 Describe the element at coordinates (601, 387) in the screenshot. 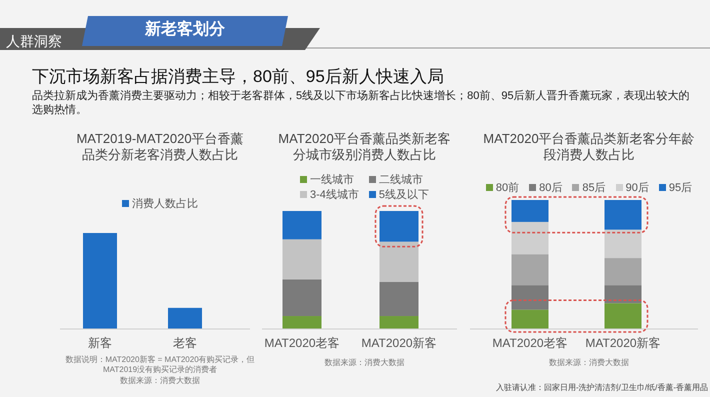

I see `text: 入驻请认准：回家日用-洗护清洁剂/卫生巾/纸/香薰-香薰用品` at that location.